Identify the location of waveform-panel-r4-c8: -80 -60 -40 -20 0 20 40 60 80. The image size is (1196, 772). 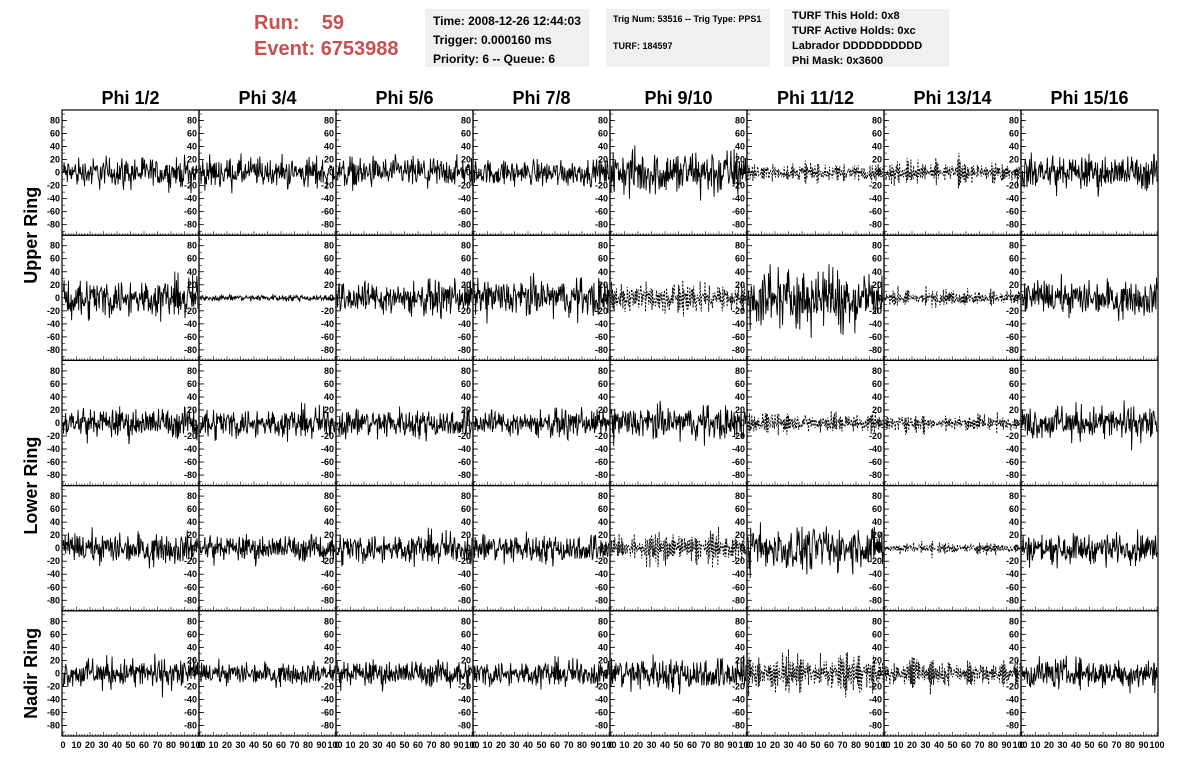
(1082, 548).